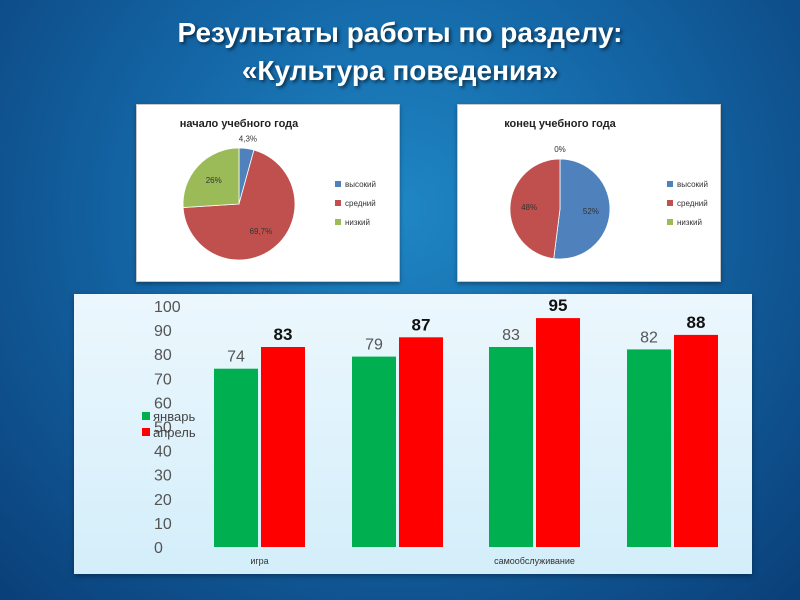 The height and width of the screenshot is (600, 800). Describe the element at coordinates (534, 561) in the screenshot. I see `x-category-label: самообслуживание` at that location.